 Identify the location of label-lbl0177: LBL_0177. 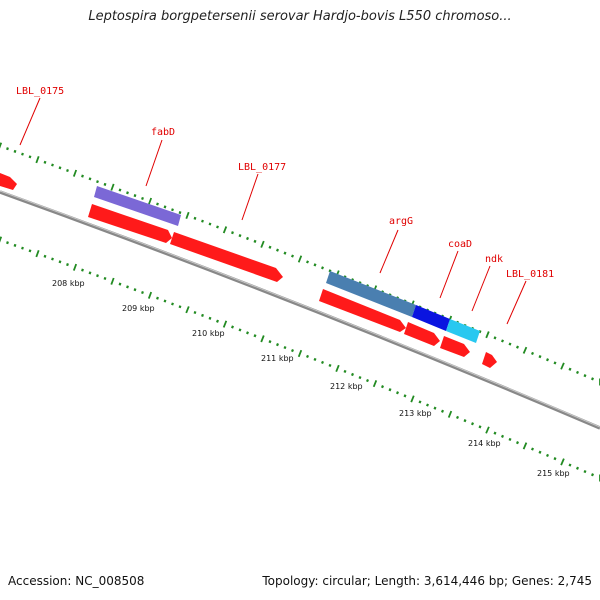
(262, 167).